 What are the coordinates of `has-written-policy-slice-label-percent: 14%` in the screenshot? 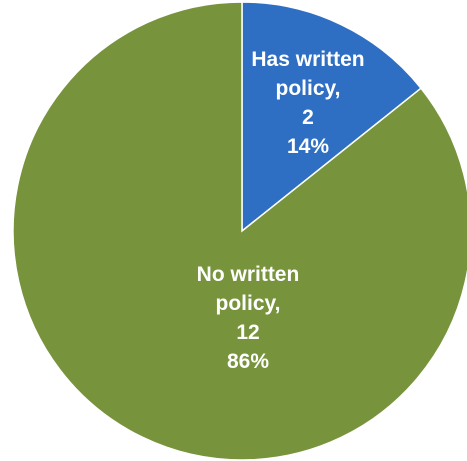 It's located at (308, 146).